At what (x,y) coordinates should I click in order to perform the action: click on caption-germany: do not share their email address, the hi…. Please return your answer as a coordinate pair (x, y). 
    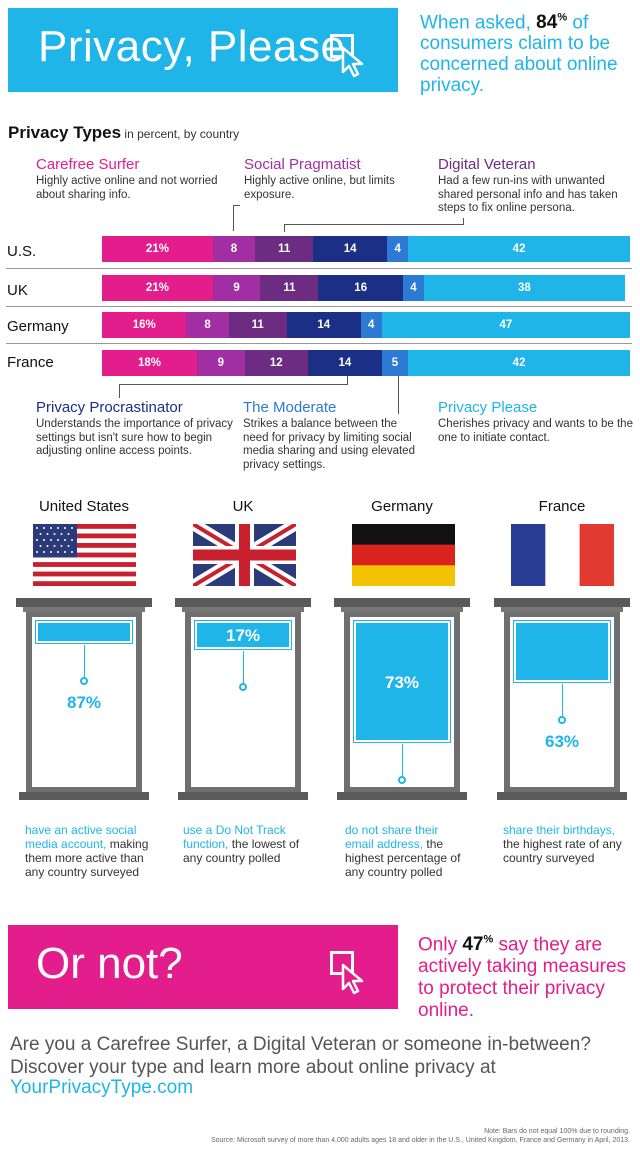
    Looking at the image, I should click on (403, 851).